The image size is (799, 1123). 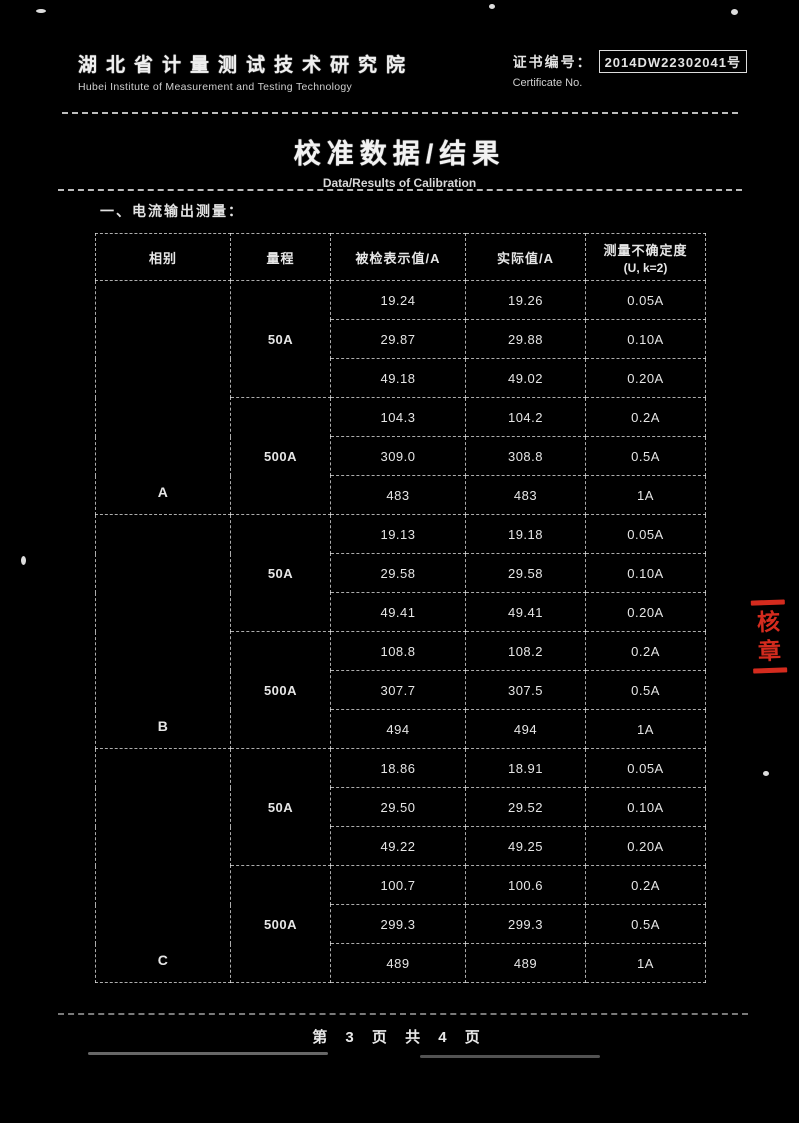 I want to click on certificate-number-label-en: Certificate No., so click(x=547, y=83).